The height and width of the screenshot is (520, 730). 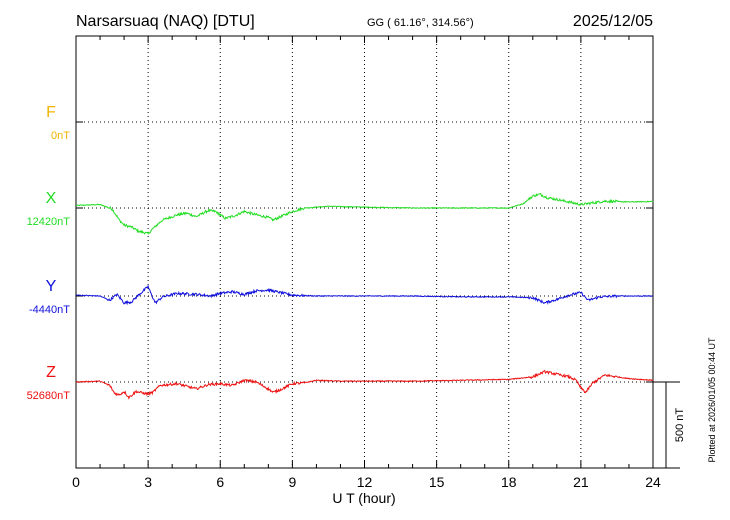 What do you see at coordinates (51, 286) in the screenshot?
I see `series-name-y: Y` at bounding box center [51, 286].